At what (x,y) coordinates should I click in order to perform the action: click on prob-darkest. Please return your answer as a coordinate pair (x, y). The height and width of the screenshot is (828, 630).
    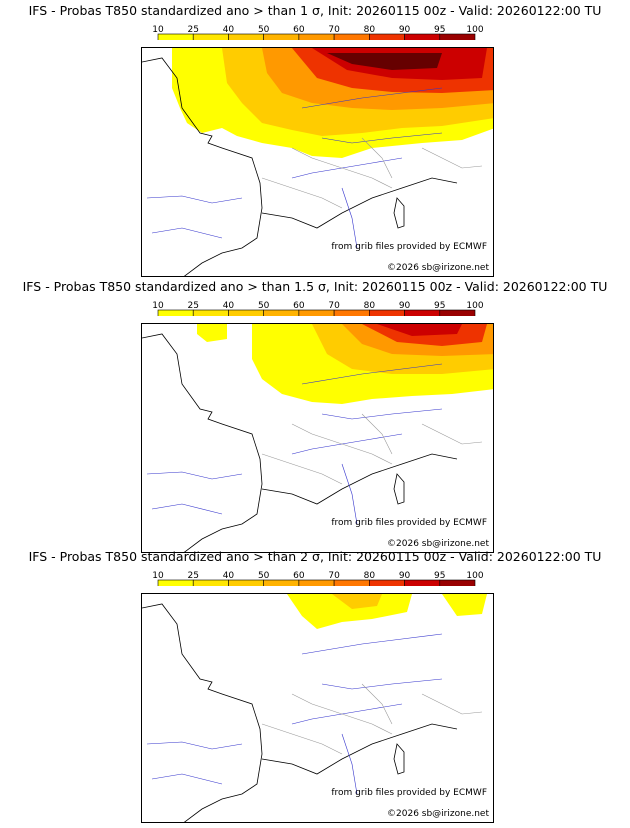
    Looking at the image, I should click on (384, 61).